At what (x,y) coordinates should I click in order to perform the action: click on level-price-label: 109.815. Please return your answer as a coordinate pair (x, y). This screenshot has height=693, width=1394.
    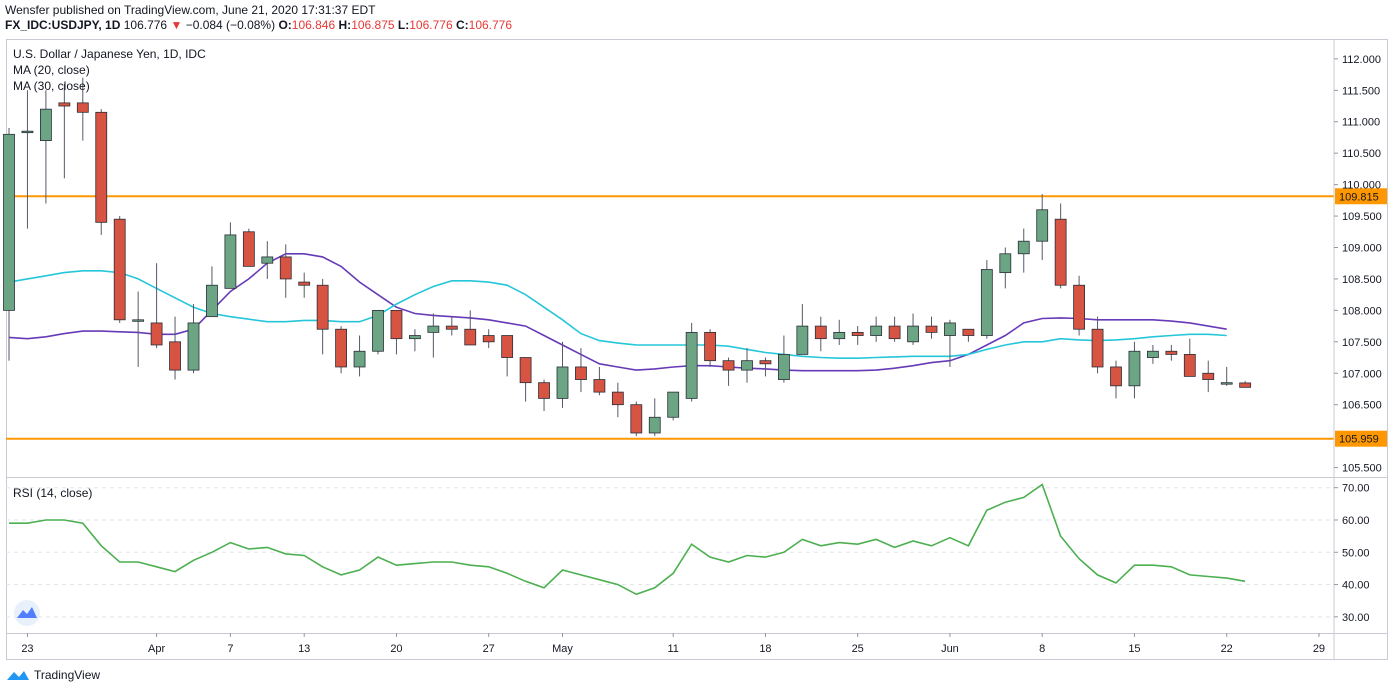
    Looking at the image, I should click on (1359, 197).